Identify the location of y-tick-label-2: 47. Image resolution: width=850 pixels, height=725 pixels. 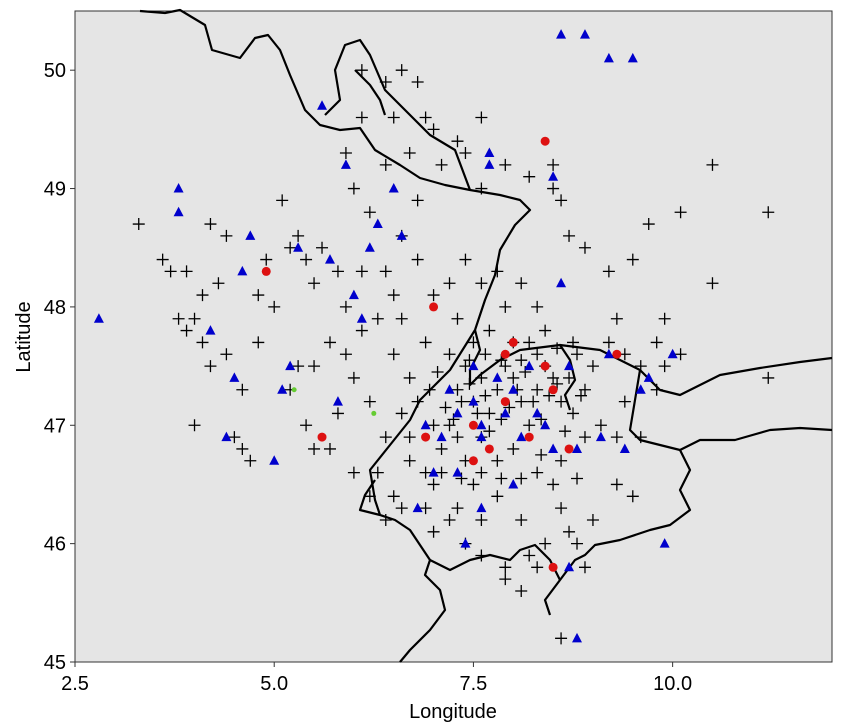
(55, 426).